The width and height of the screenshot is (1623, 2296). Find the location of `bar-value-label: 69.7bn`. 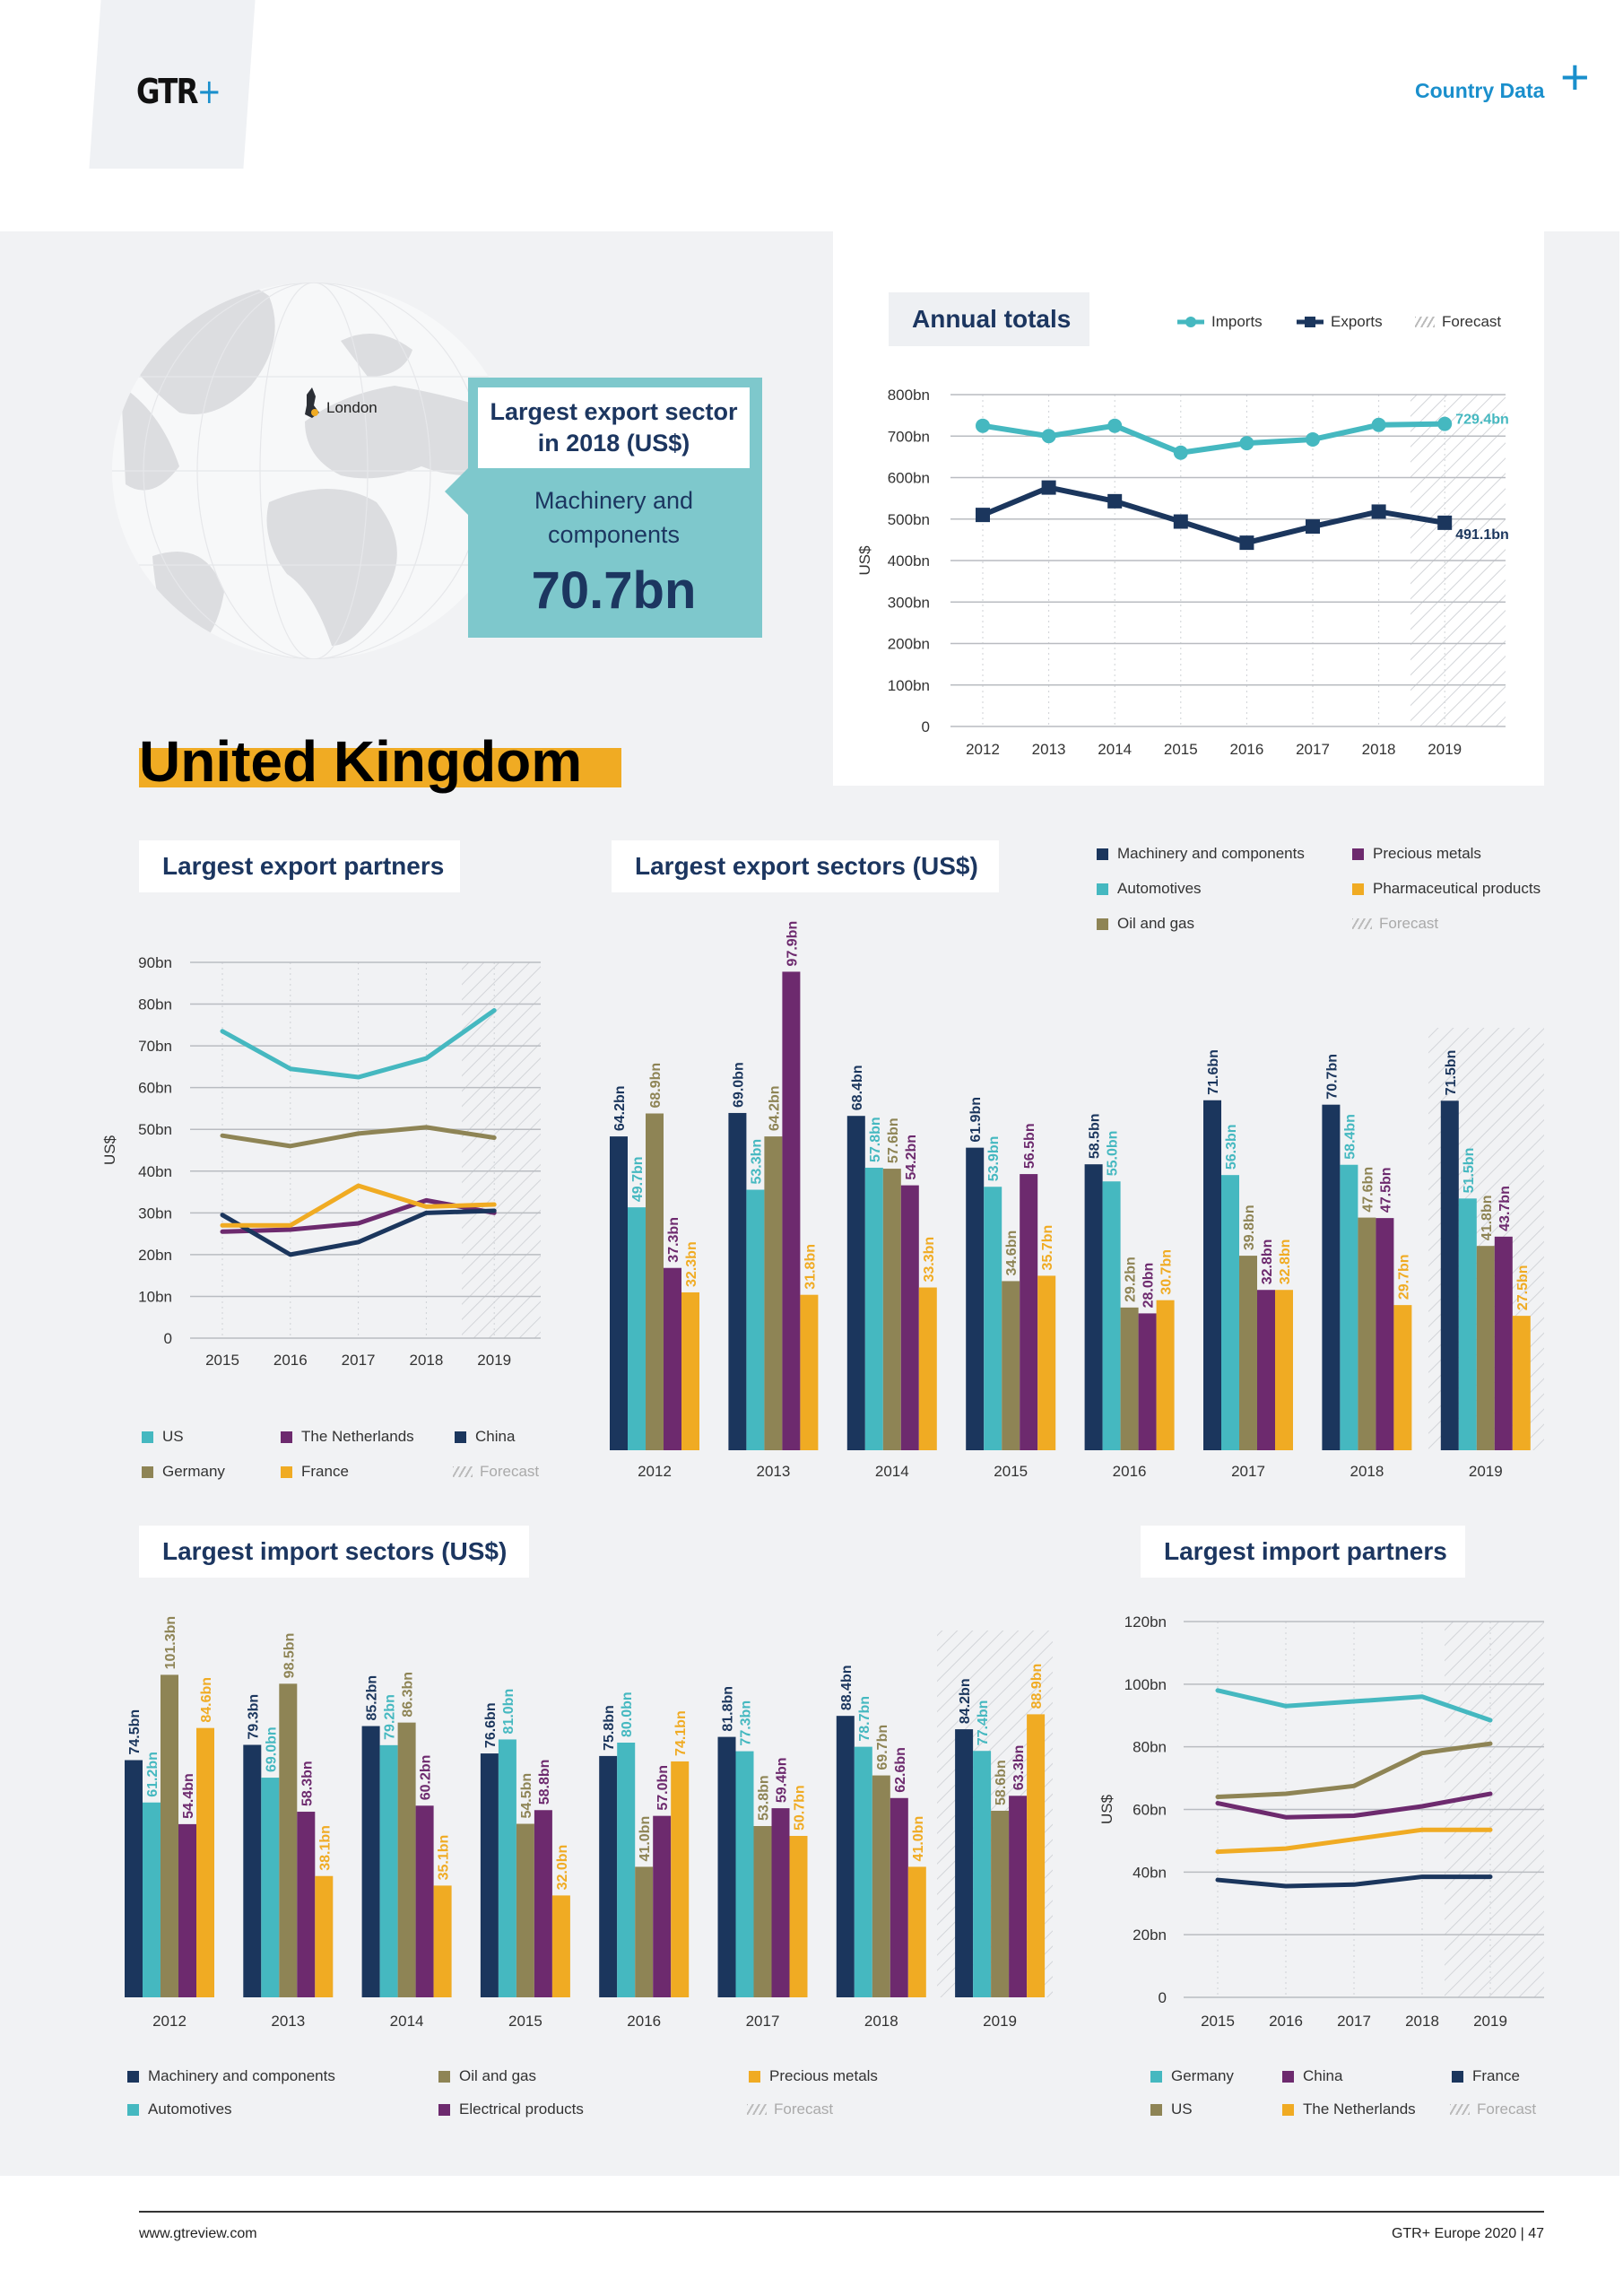

bar-value-label: 69.7bn is located at coordinates (882, 1747).